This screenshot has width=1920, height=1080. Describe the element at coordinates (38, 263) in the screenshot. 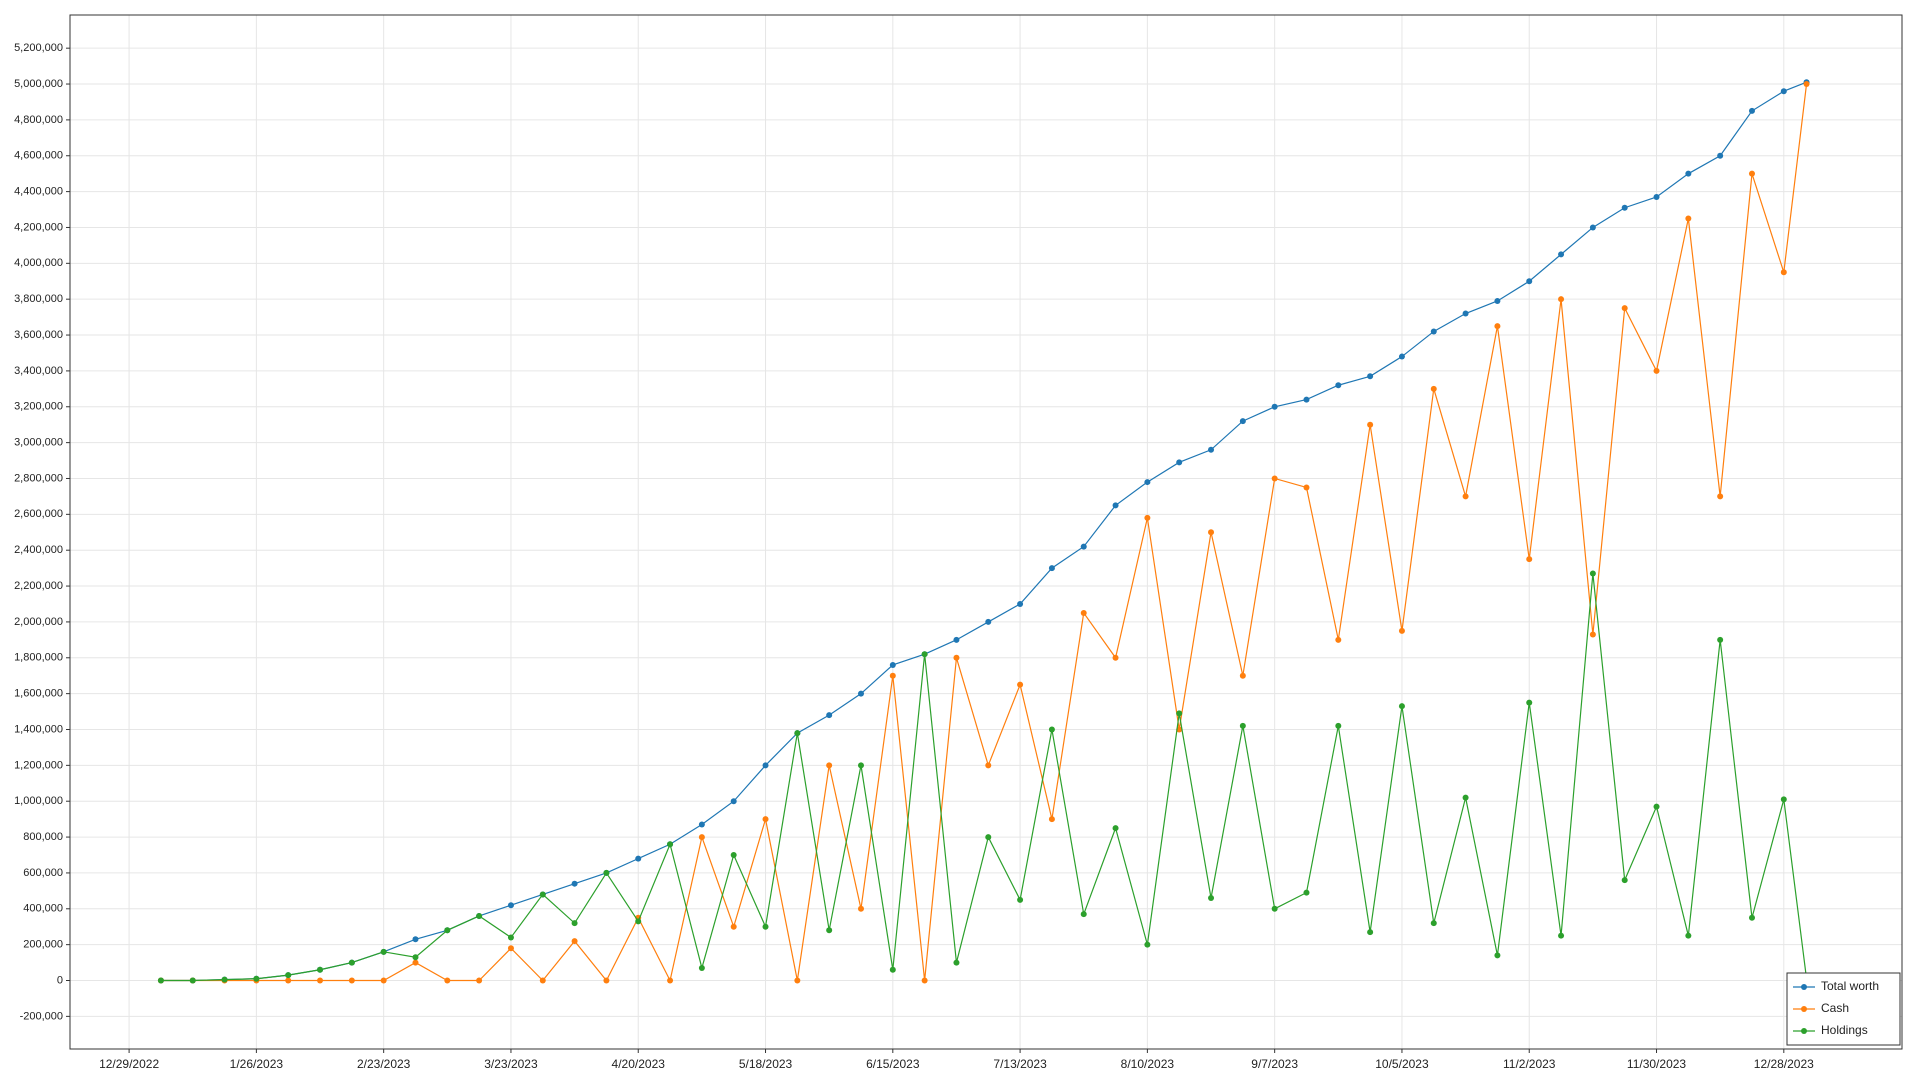

I see `y-tick-label: 4,000,000` at that location.